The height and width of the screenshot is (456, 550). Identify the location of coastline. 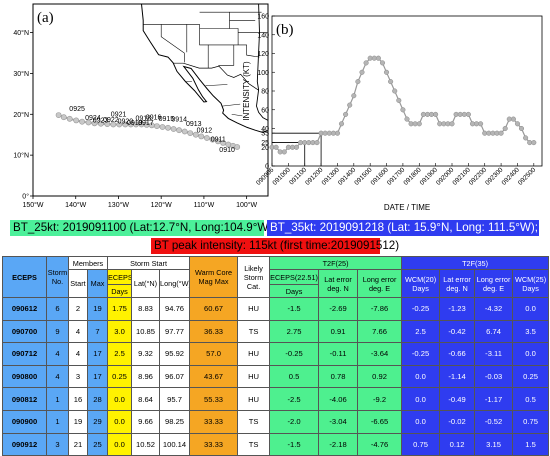
(205, 68).